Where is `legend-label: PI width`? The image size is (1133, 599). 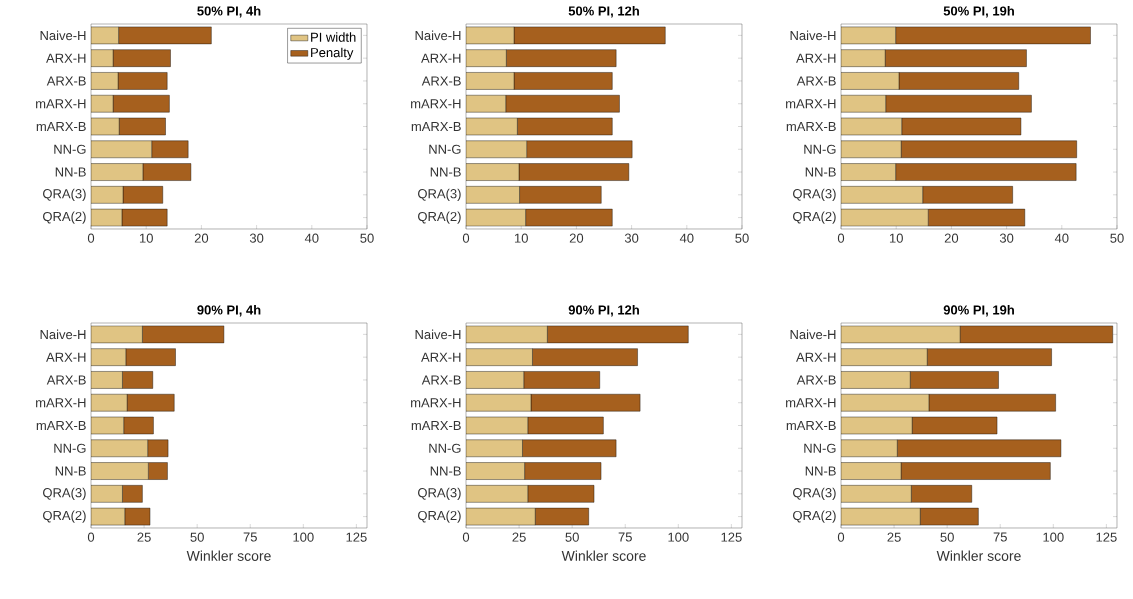
legend-label: PI width is located at coordinates (333, 37).